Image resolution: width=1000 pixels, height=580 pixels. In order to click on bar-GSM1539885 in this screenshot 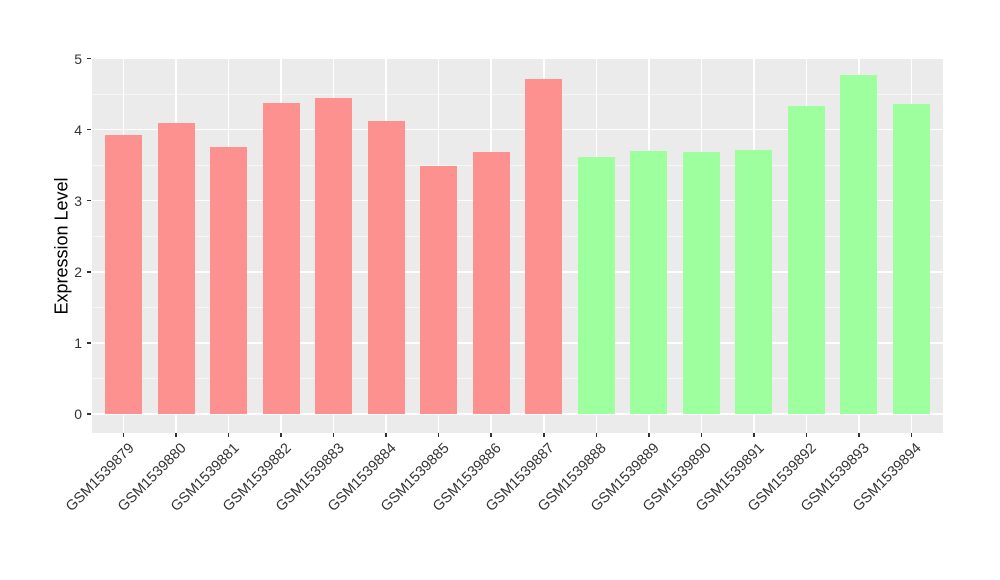, I will do `click(439, 289)`.